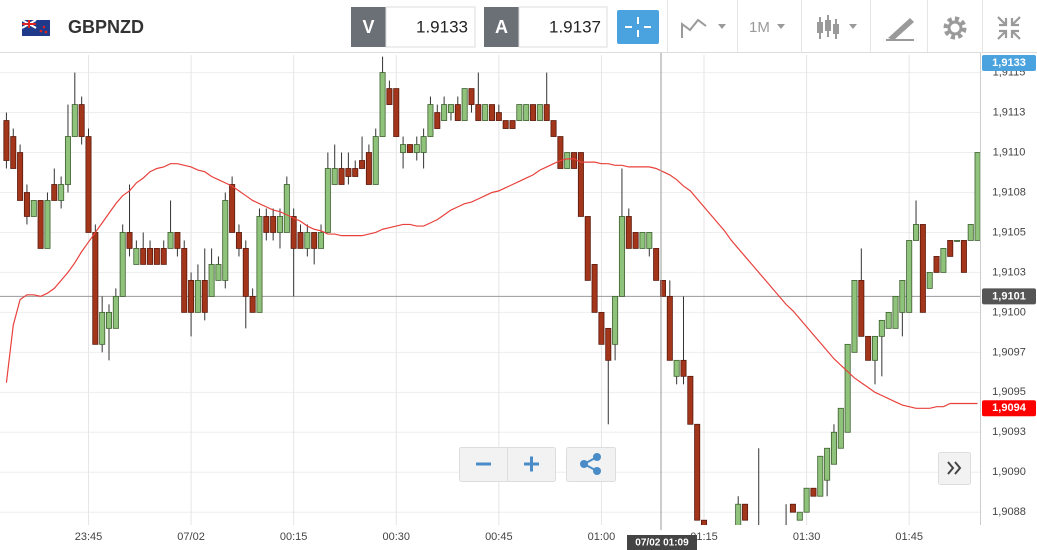  What do you see at coordinates (955, 28) in the screenshot?
I see `settings-button` at bounding box center [955, 28].